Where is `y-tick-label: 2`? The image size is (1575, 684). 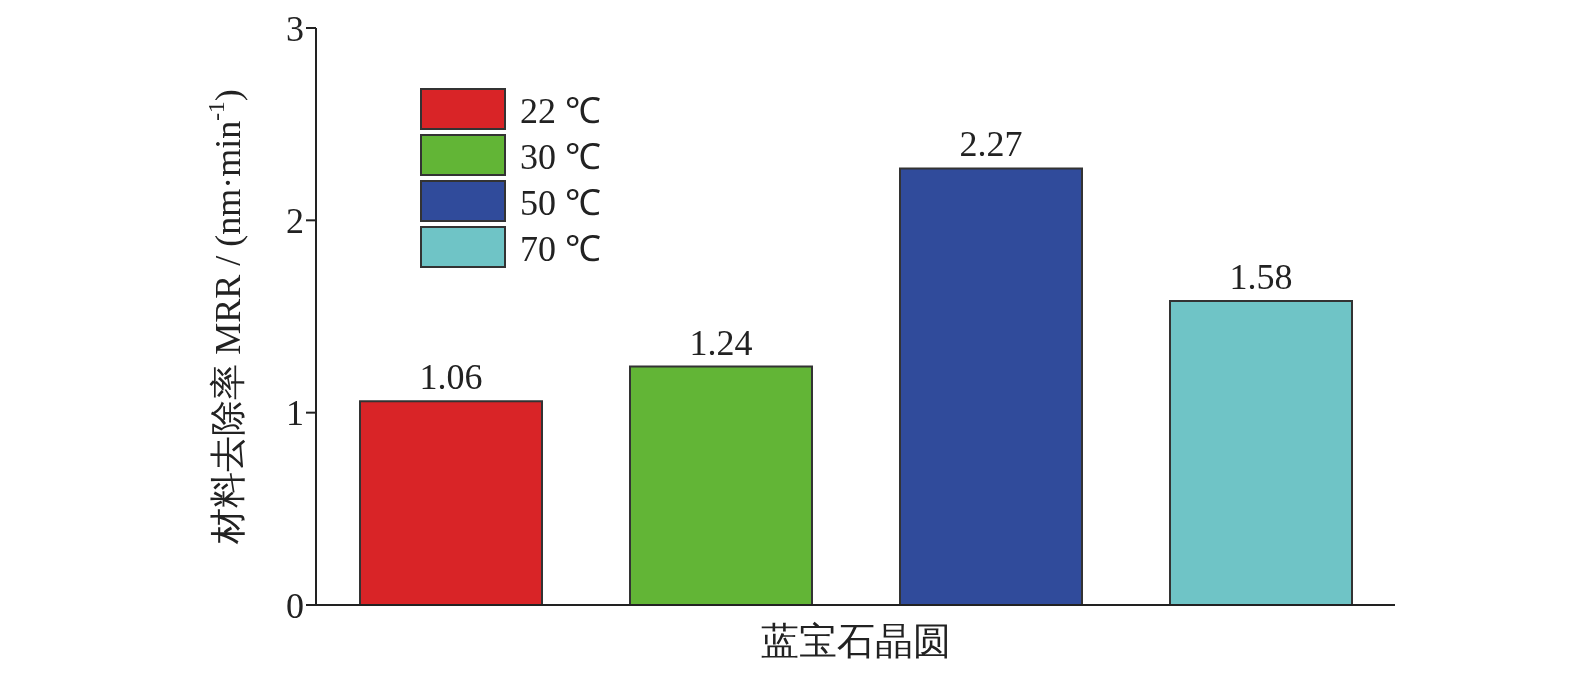
y-tick-label: 2 is located at coordinates (295, 221).